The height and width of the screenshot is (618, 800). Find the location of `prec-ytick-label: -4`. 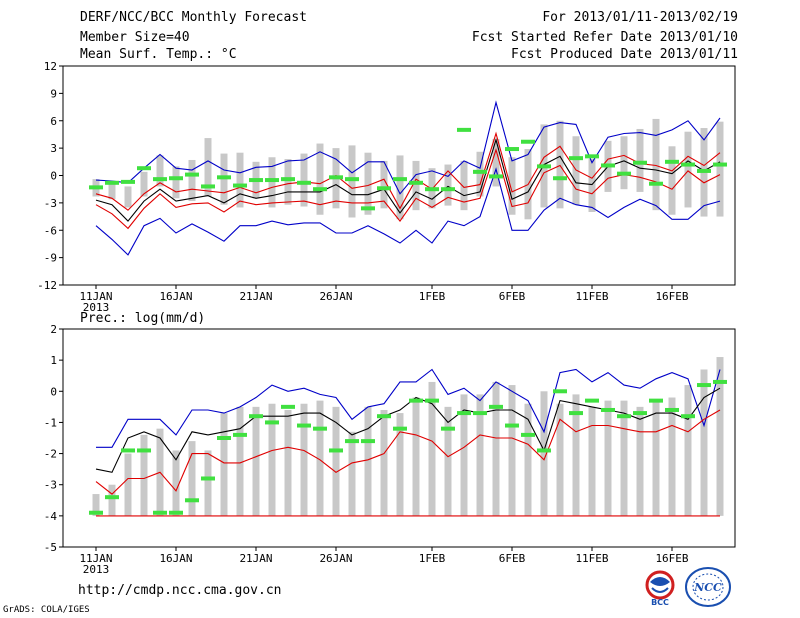

prec-ytick-label: -4 is located at coordinates (51, 516).